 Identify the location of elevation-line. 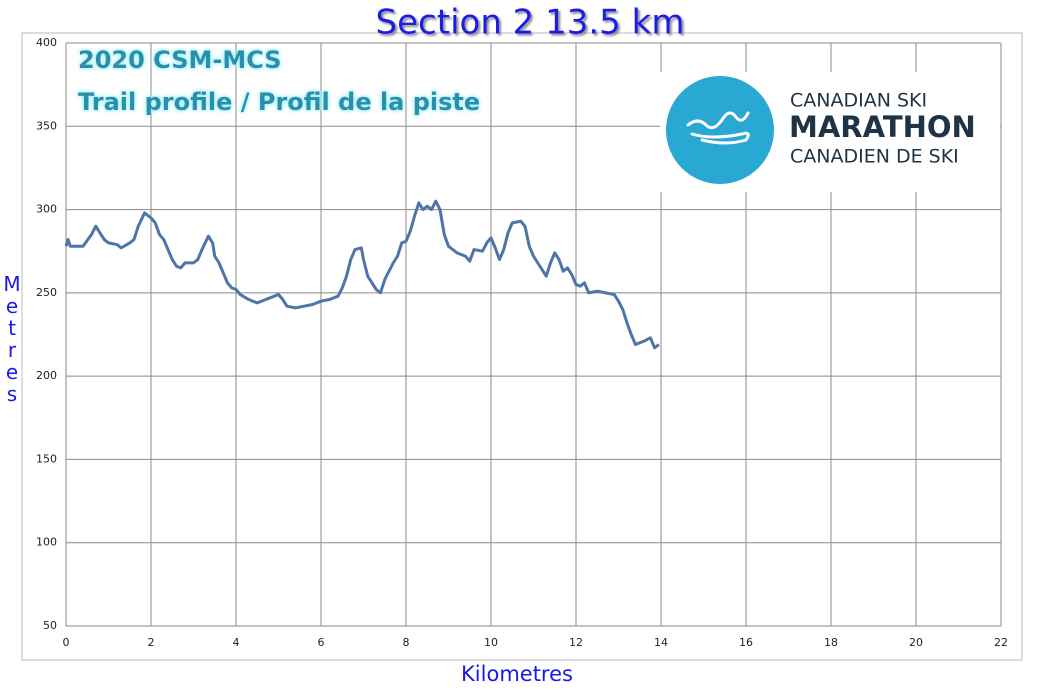
(362, 274).